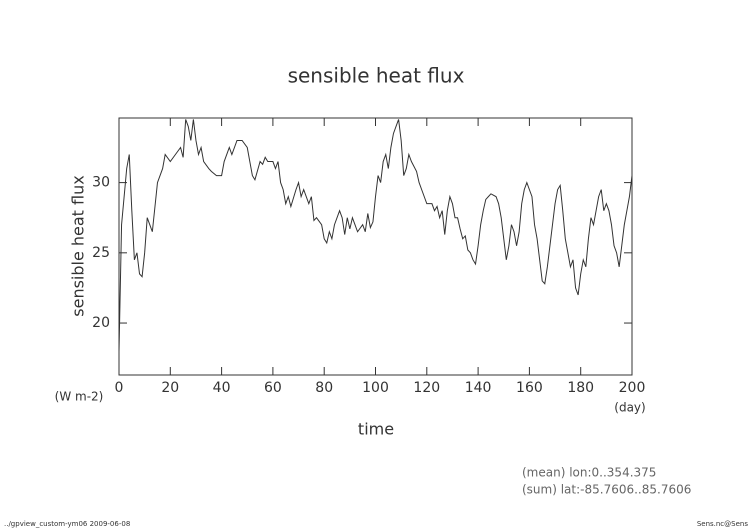  I want to click on y-tick-label: 30, so click(101, 183).